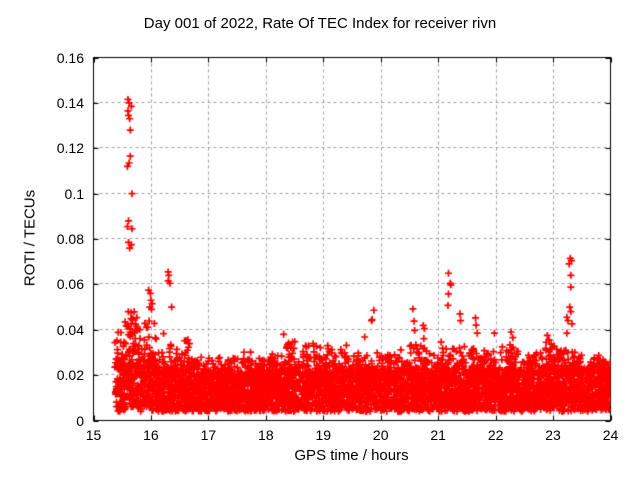 This screenshot has width=640, height=480. Describe the element at coordinates (438, 435) in the screenshot. I see `x-tick-label: 21` at that location.